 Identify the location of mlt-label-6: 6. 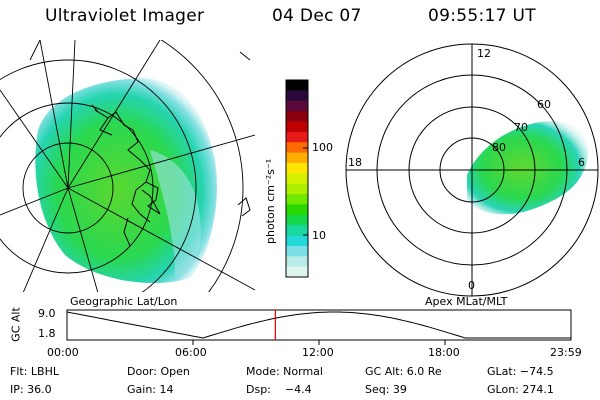
(581, 162).